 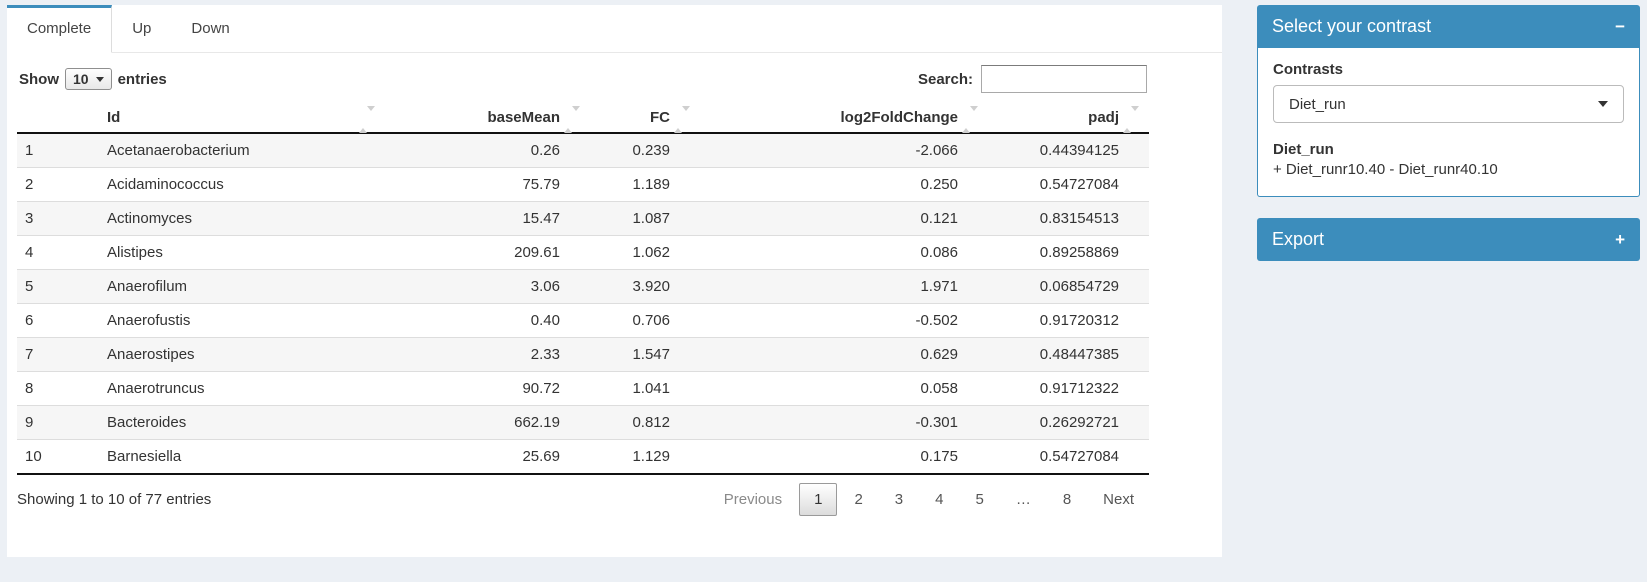 I want to click on basemean-cell: 0.40, so click(x=487, y=320).